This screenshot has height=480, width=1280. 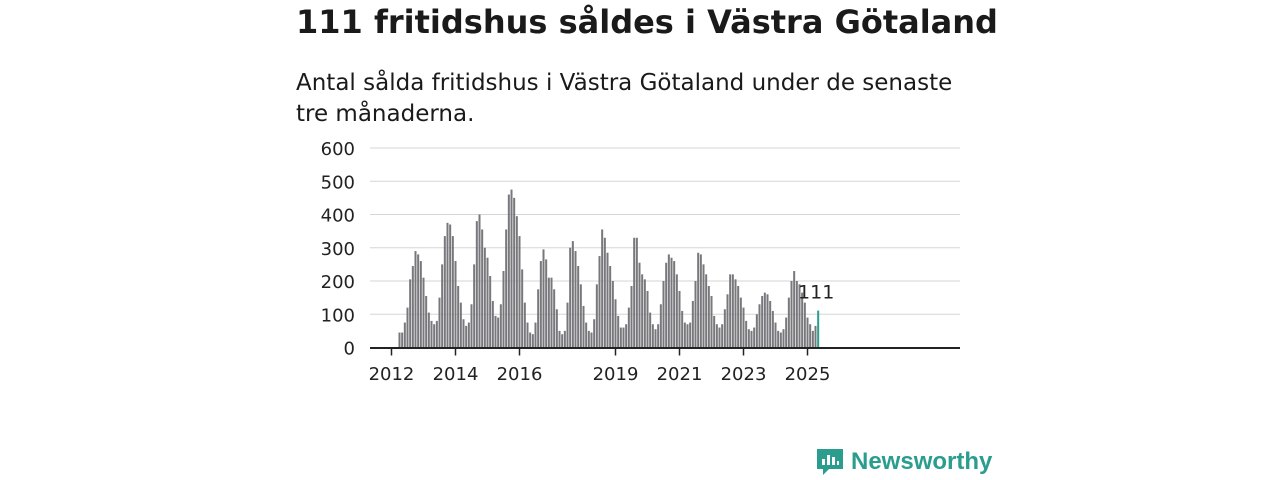 I want to click on x-tick-label: 2025, so click(x=808, y=374).